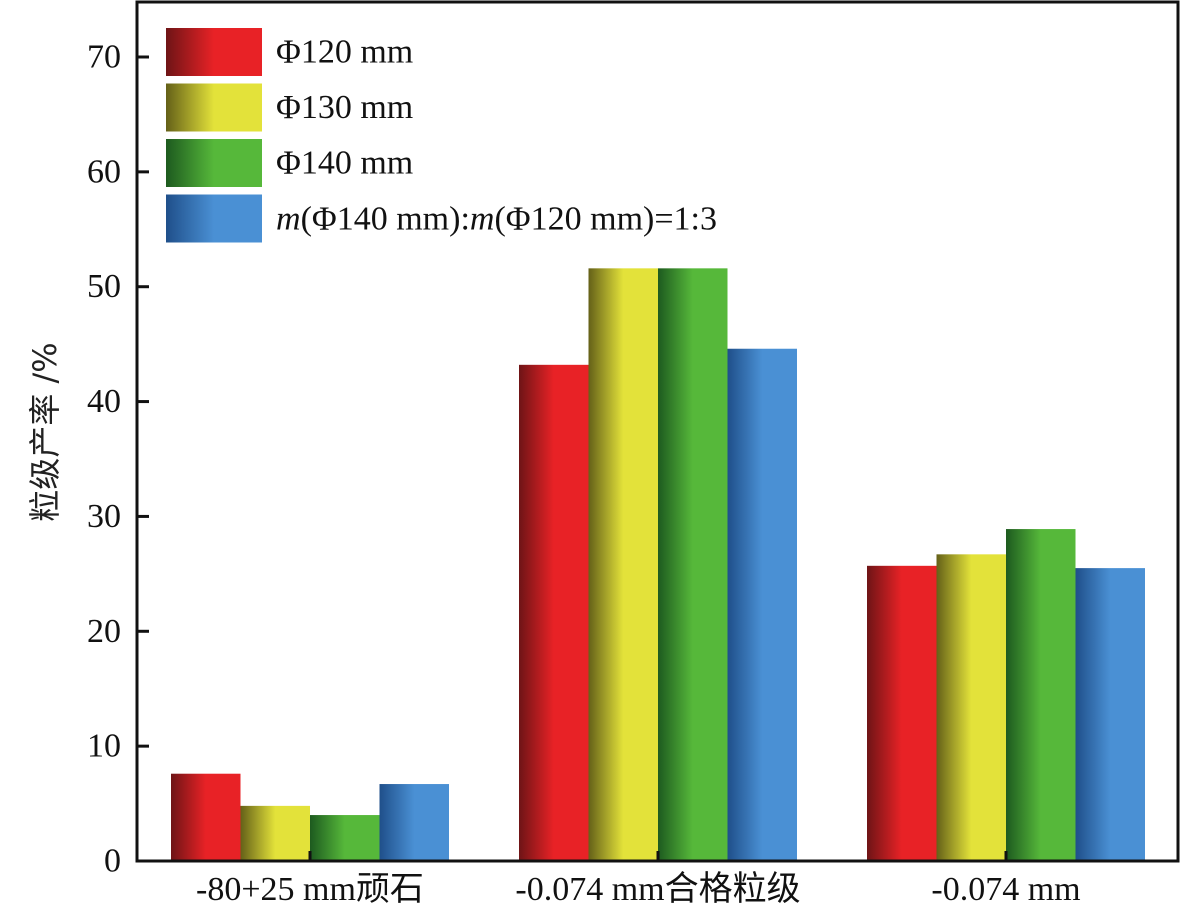  What do you see at coordinates (112, 861) in the screenshot?
I see `y-tick-label: 0` at bounding box center [112, 861].